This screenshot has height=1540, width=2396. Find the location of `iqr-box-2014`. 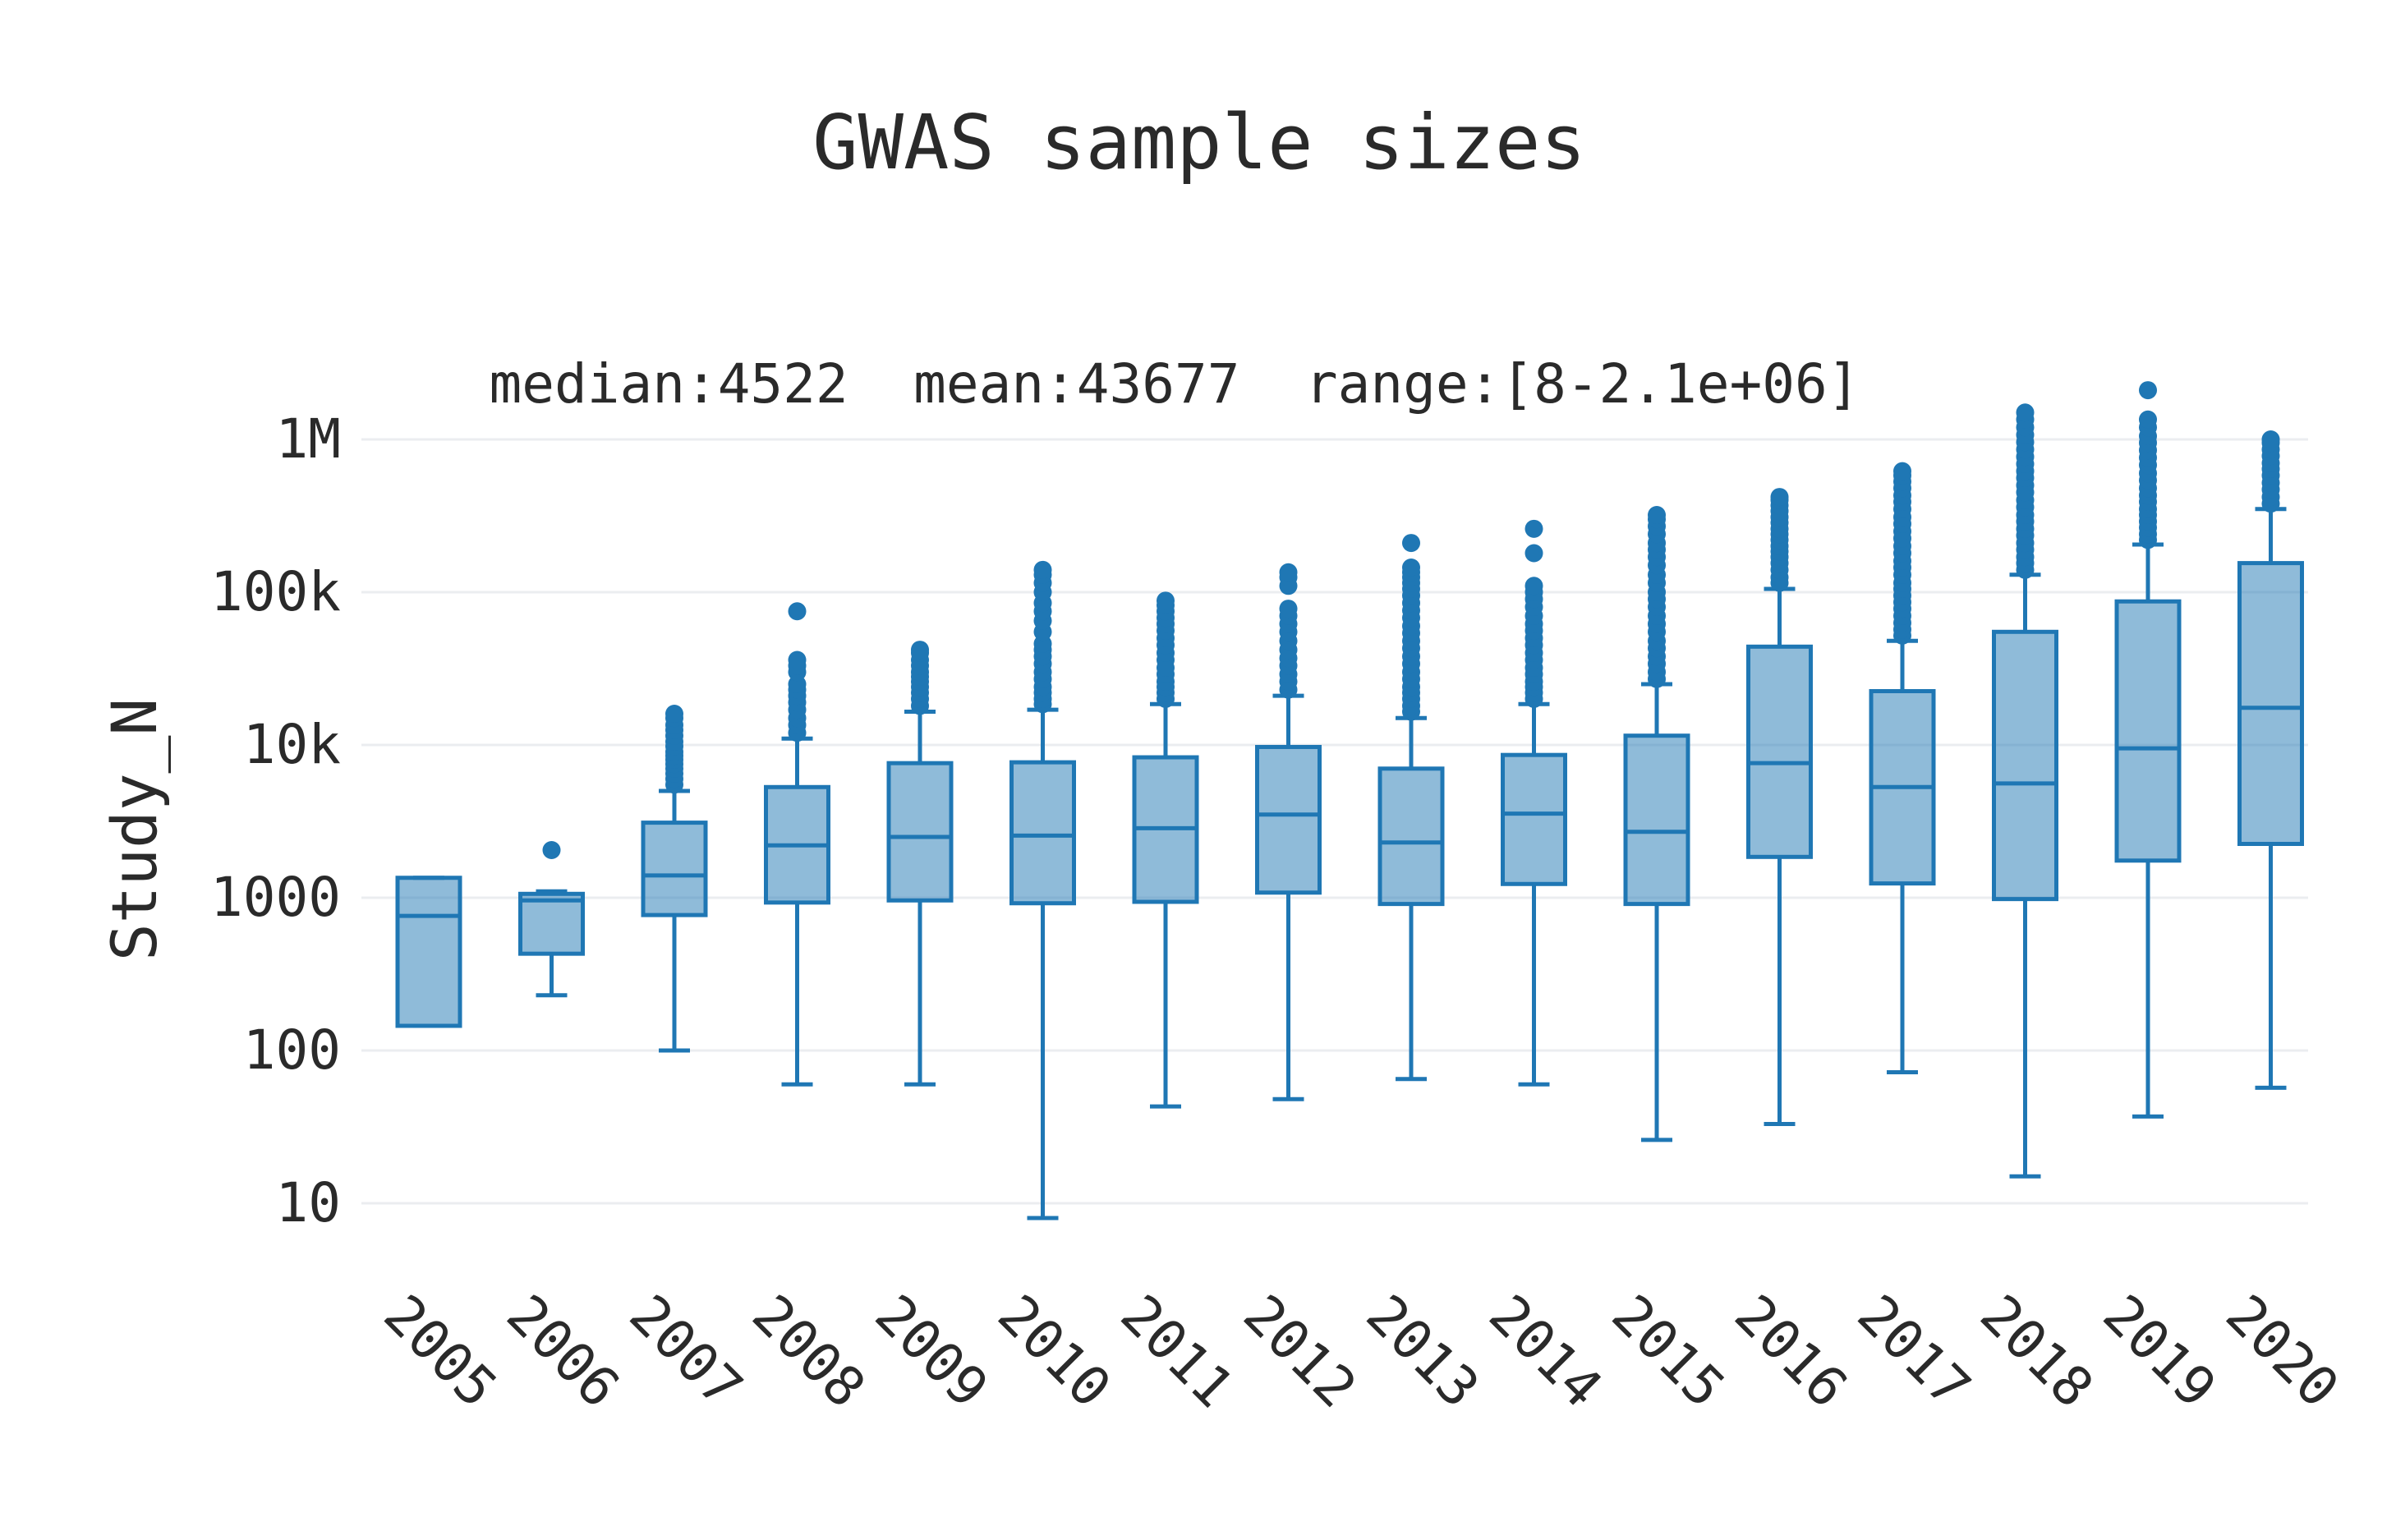

iqr-box-2014 is located at coordinates (1534, 819).